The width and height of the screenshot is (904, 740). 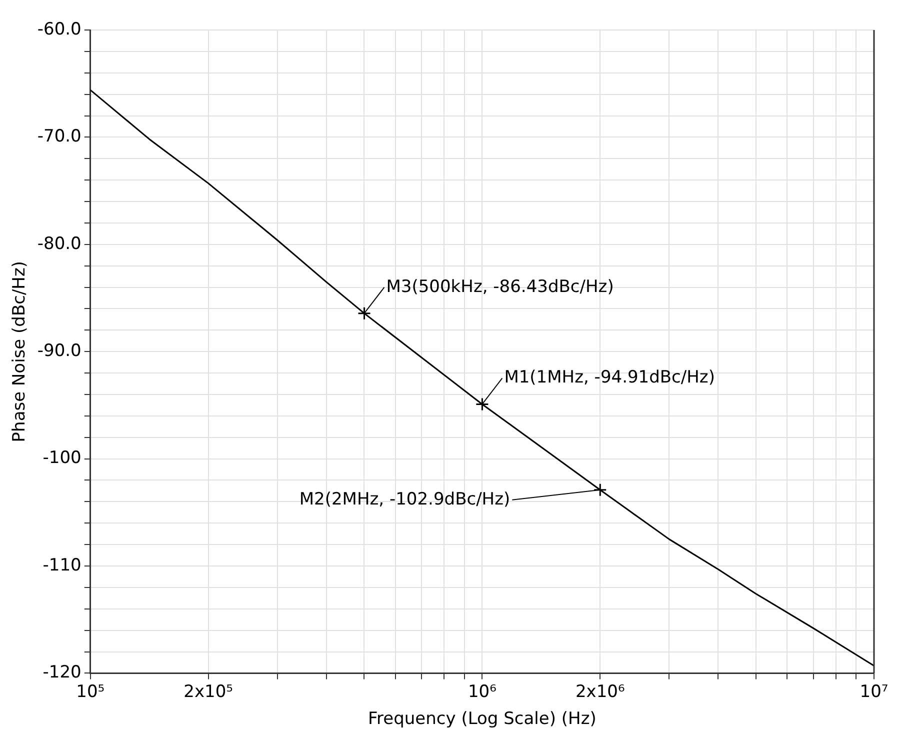 What do you see at coordinates (62, 565) in the screenshot?
I see `y-tick-label: -110` at bounding box center [62, 565].